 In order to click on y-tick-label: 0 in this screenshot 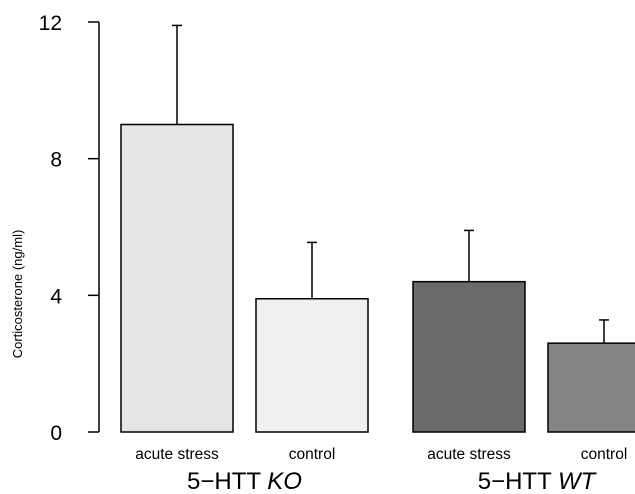, I will do `click(56, 433)`.